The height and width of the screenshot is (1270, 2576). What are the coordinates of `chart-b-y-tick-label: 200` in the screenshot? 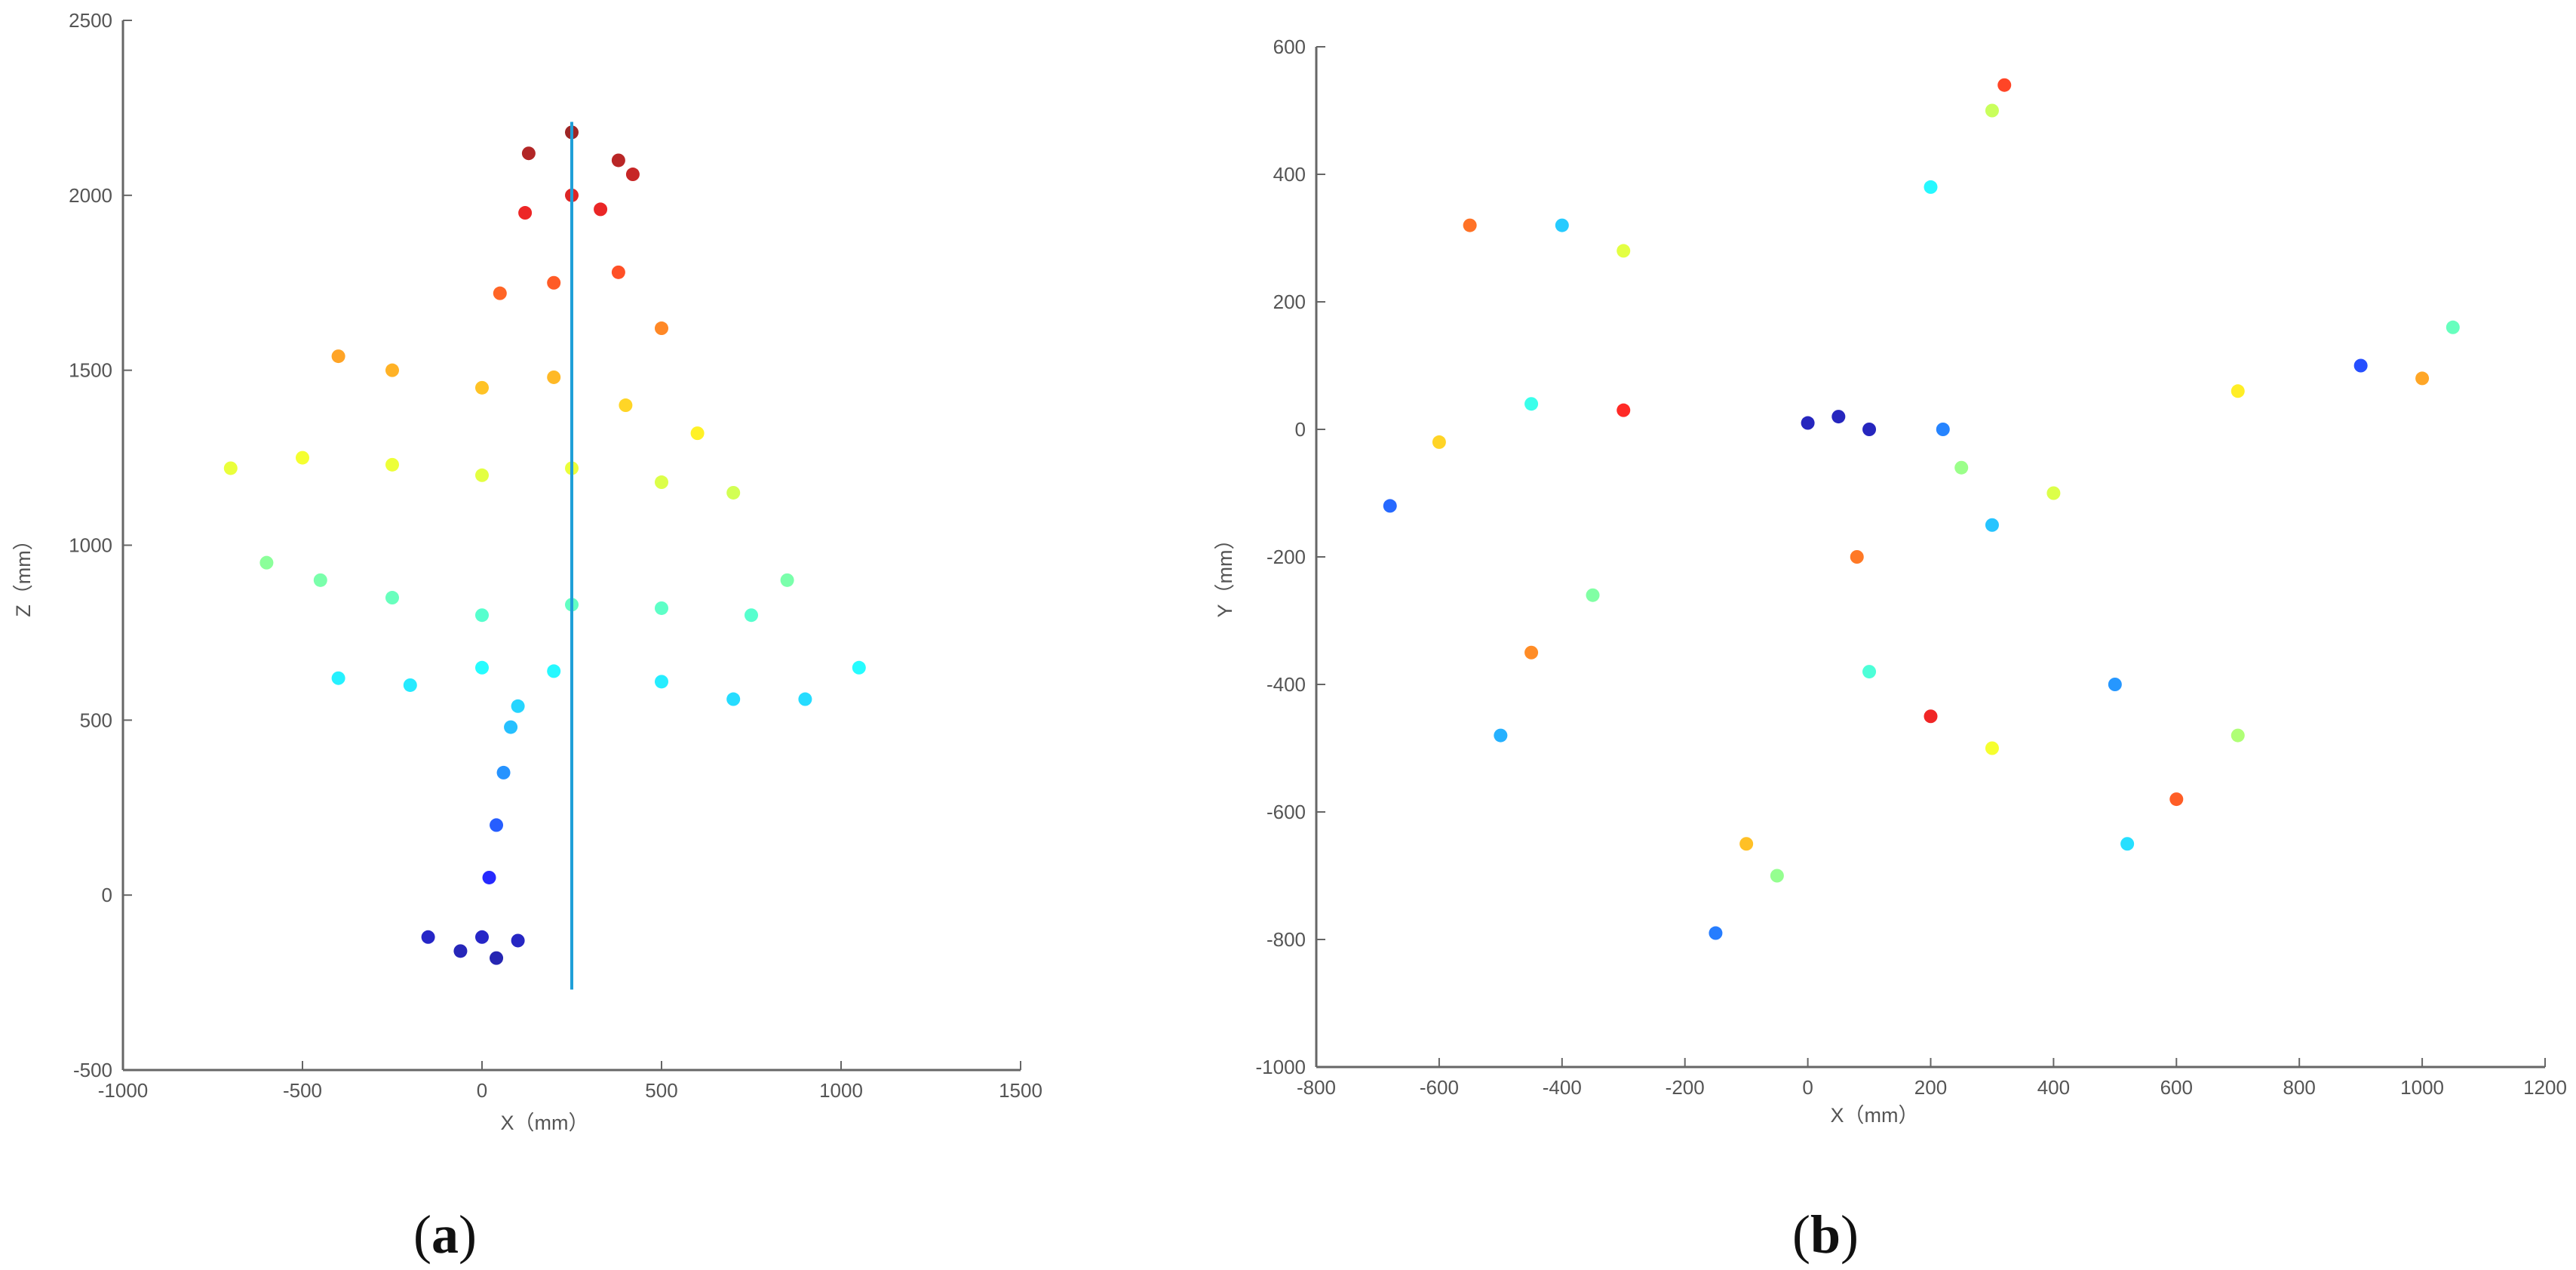 It's located at (1289, 302).